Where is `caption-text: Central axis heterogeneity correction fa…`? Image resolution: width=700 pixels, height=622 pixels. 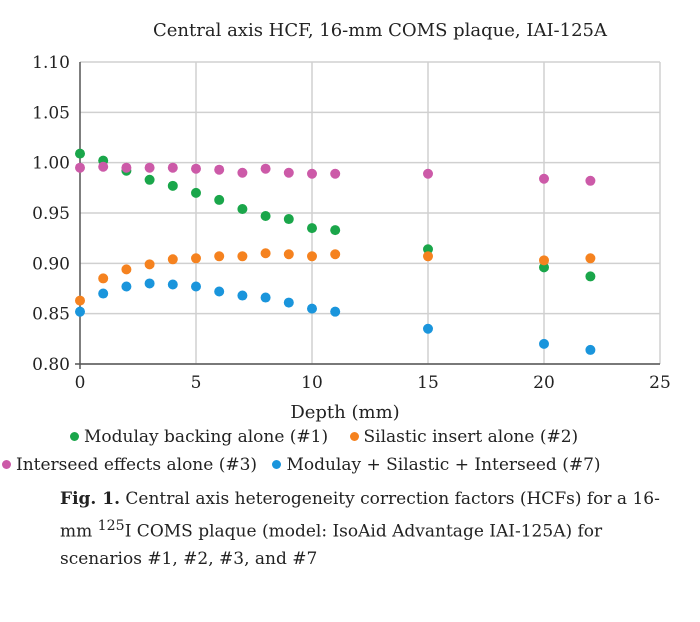
caption-text: Central axis heterogeneity correction fa… is located at coordinates (360, 515).